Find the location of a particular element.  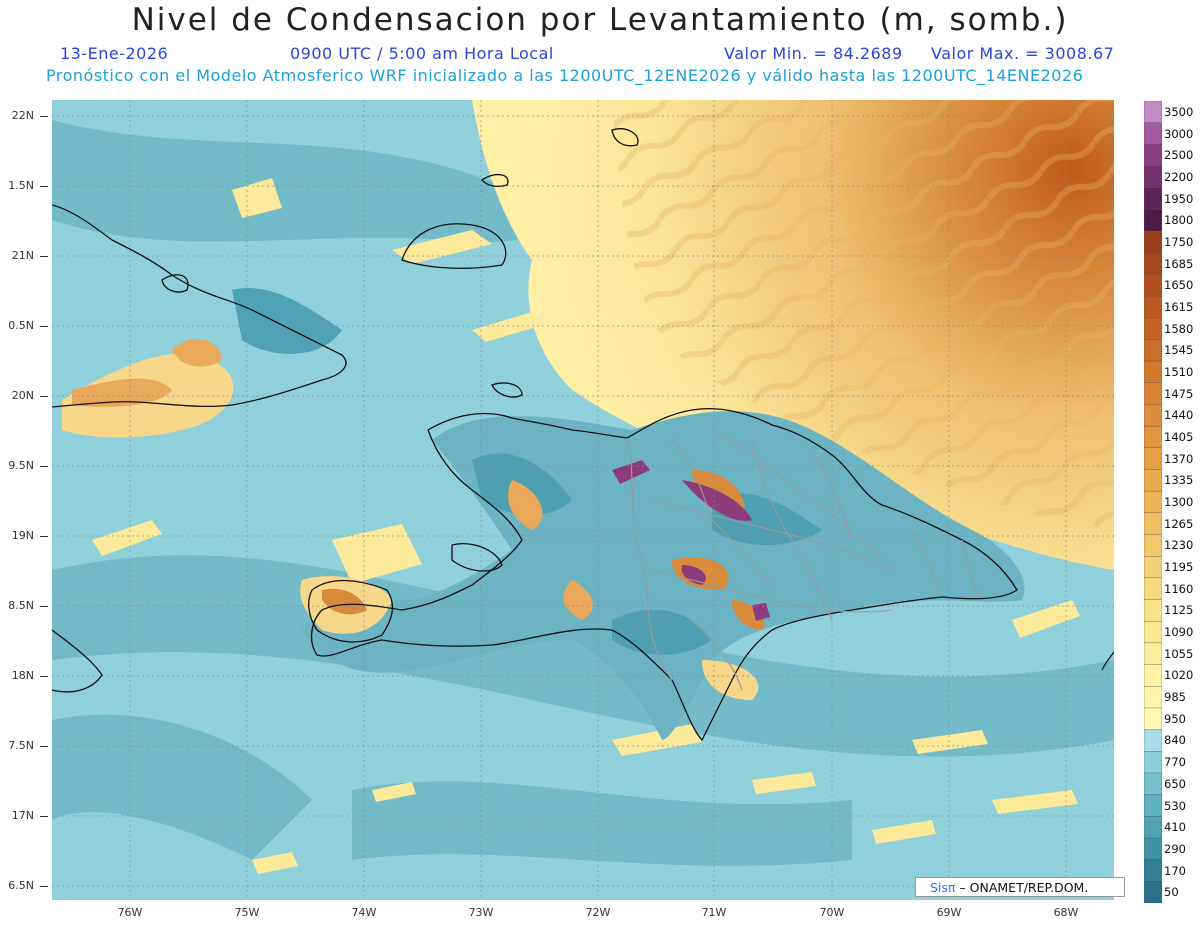

forecast-date: 13-Ene-2026 is located at coordinates (114, 53).